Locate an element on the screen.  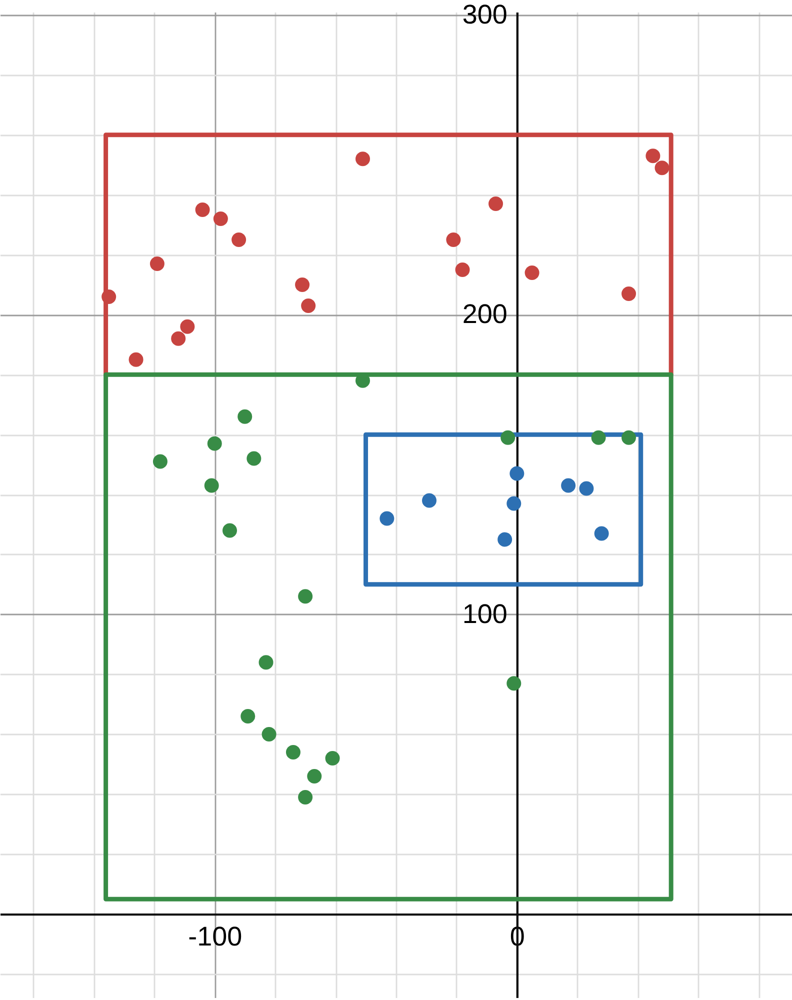
y-tick-label: 100 is located at coordinates (485, 613).